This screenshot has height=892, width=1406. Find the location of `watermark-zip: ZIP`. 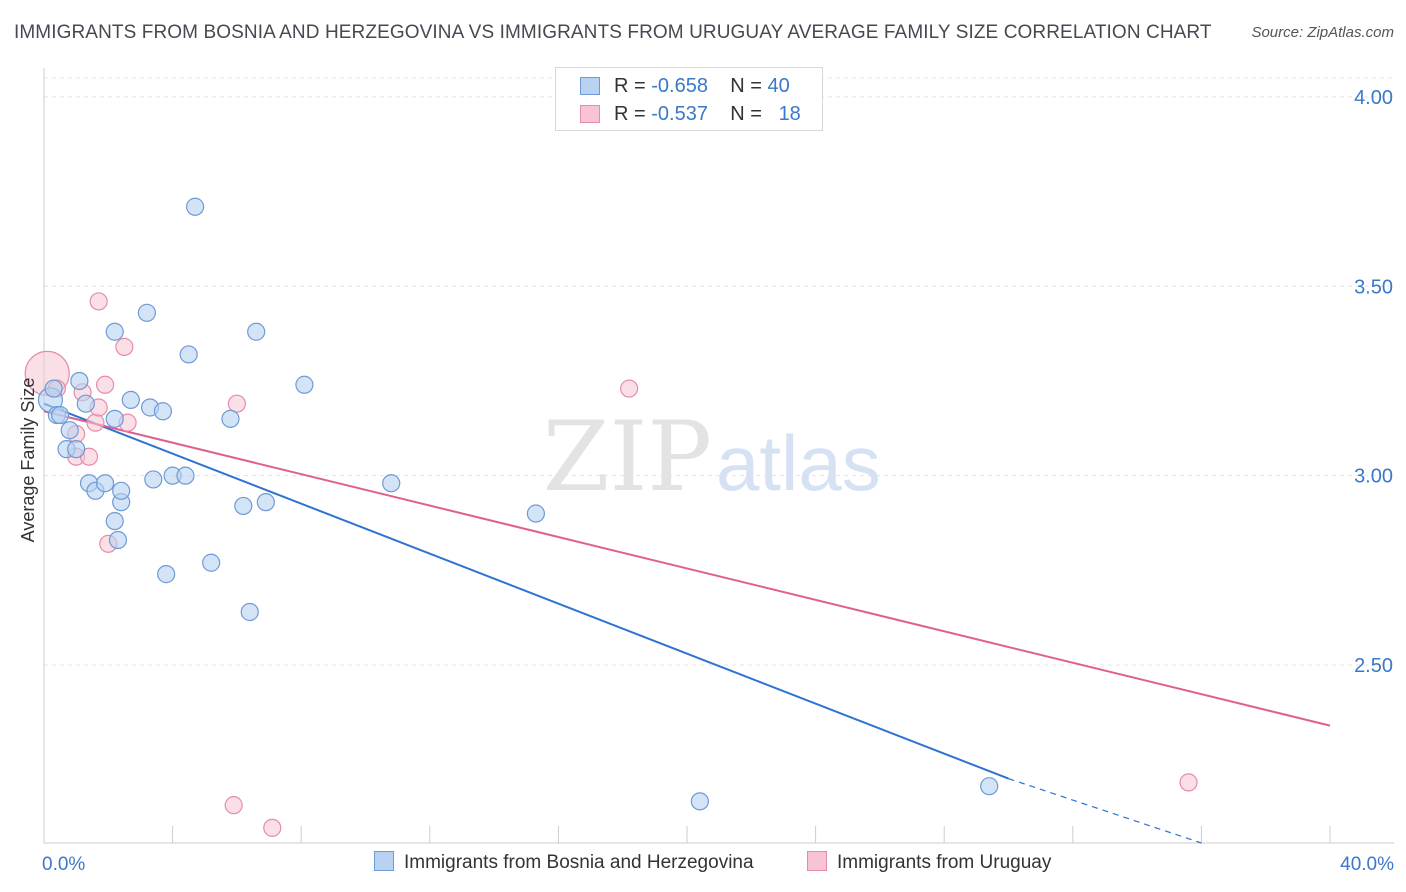

watermark-zip: ZIP is located at coordinates (627, 457).